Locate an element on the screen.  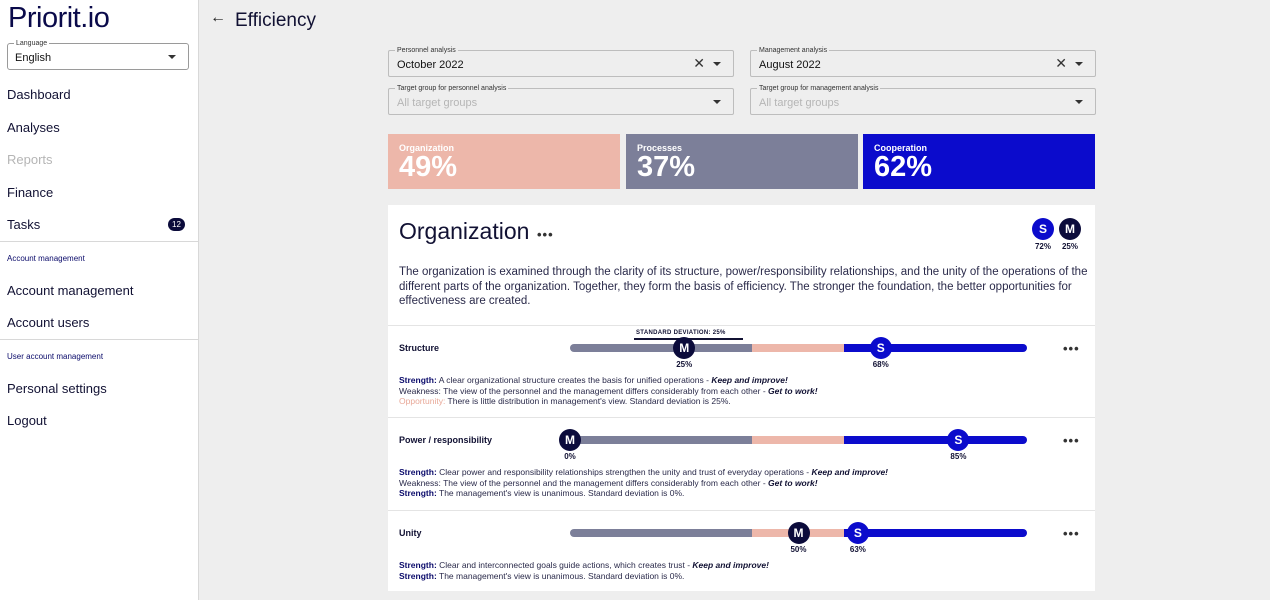
card-label: Cooperation is located at coordinates (900, 148).